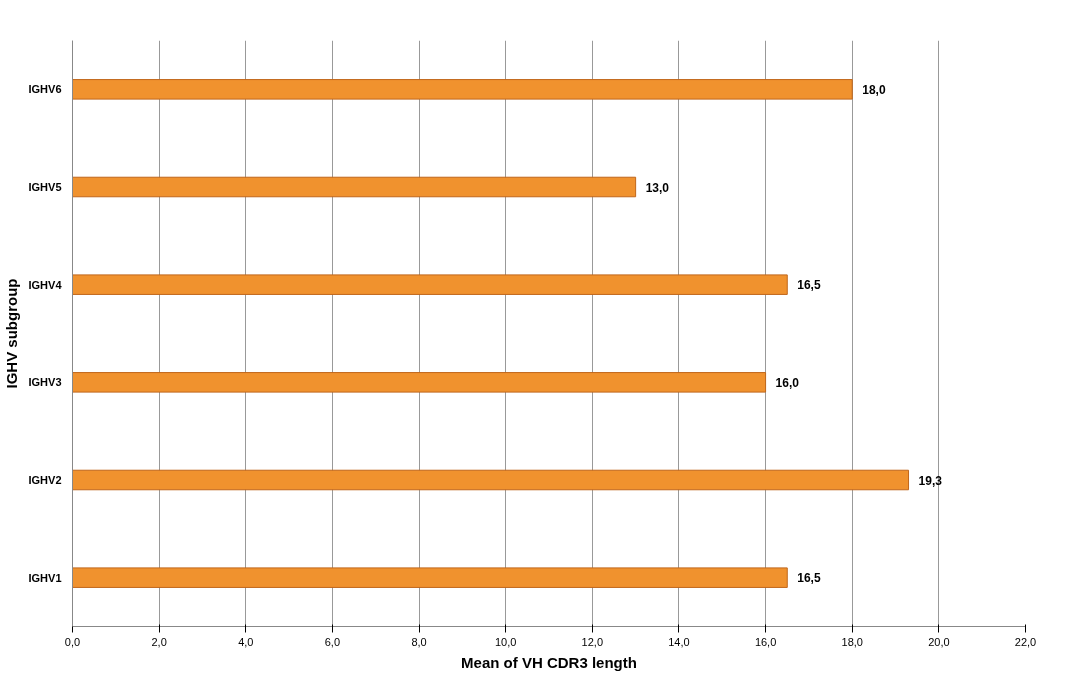  Describe the element at coordinates (419, 641) in the screenshot. I see `x-tick-label: 8,0` at that location.